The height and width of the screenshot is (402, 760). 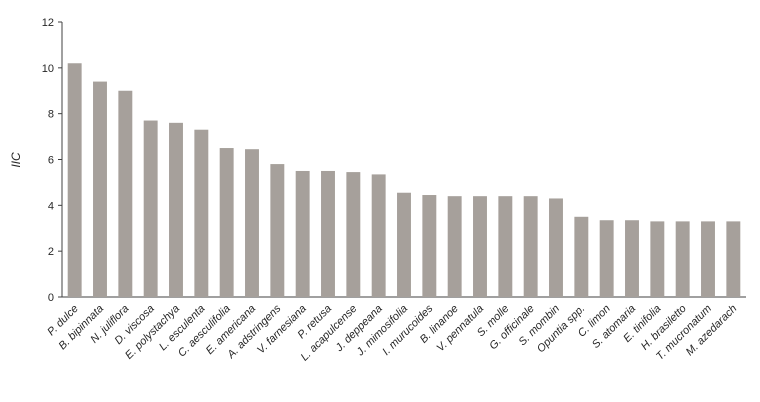 I want to click on y-tick-label: 8, so click(x=51, y=115).